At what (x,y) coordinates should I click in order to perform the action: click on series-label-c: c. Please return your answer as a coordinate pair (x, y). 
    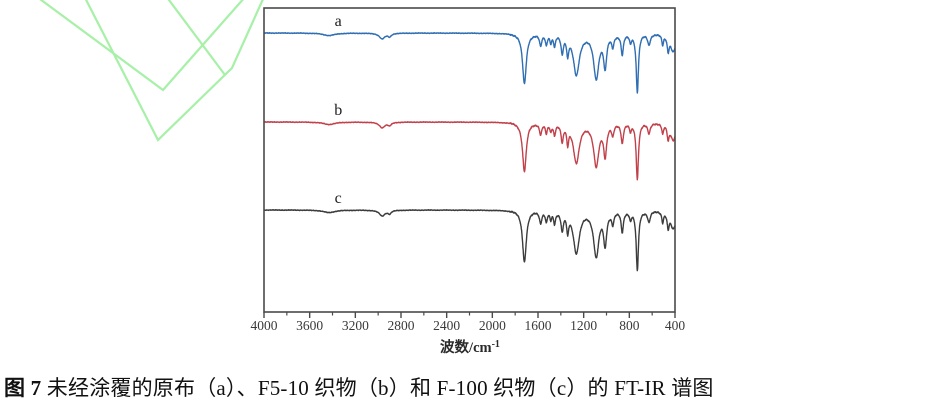
    Looking at the image, I should click on (338, 198).